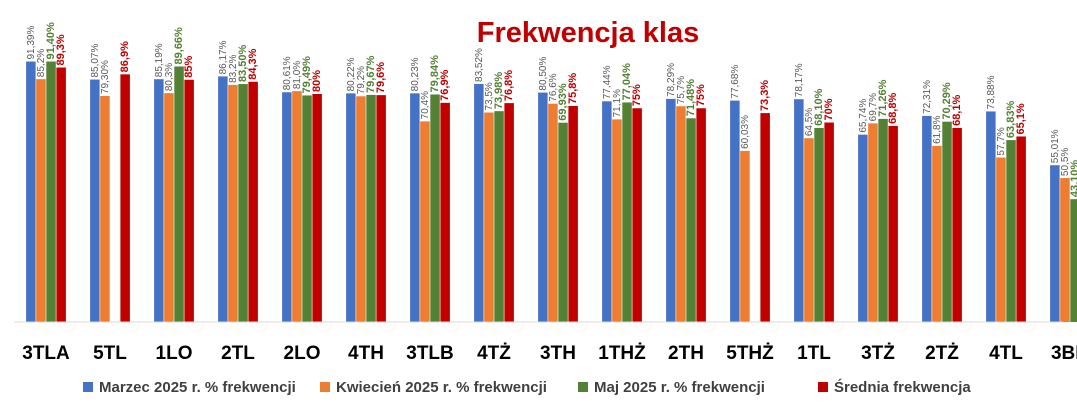 Image resolution: width=1077 pixels, height=414 pixels. I want to click on bar-5THŻ-s3, so click(765, 217).